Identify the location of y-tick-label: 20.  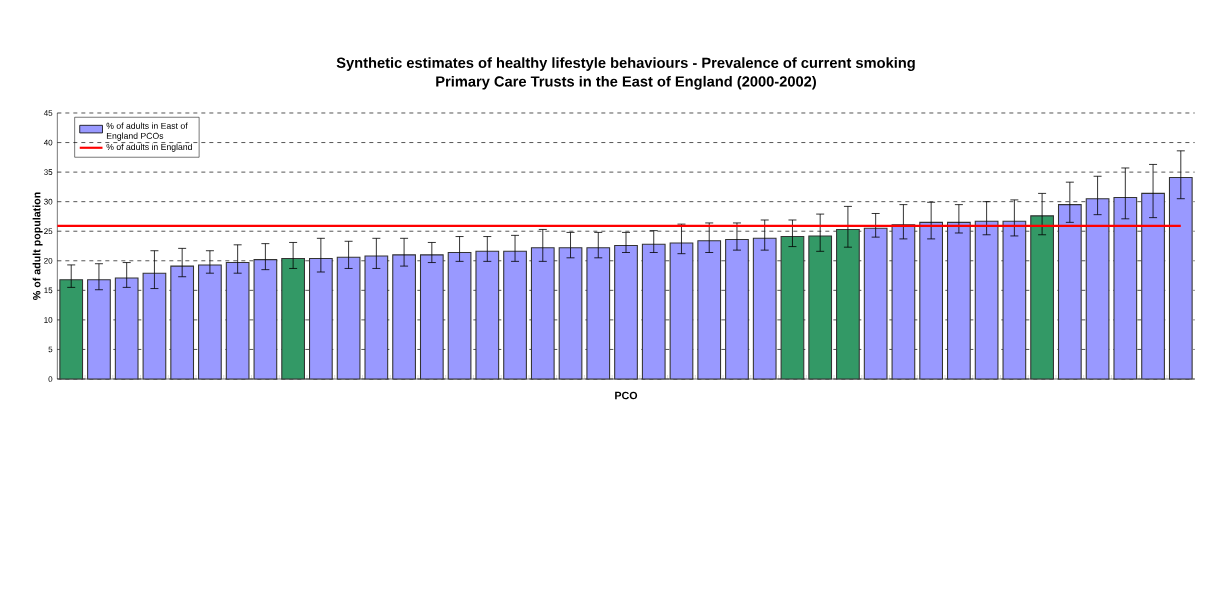
(48, 260).